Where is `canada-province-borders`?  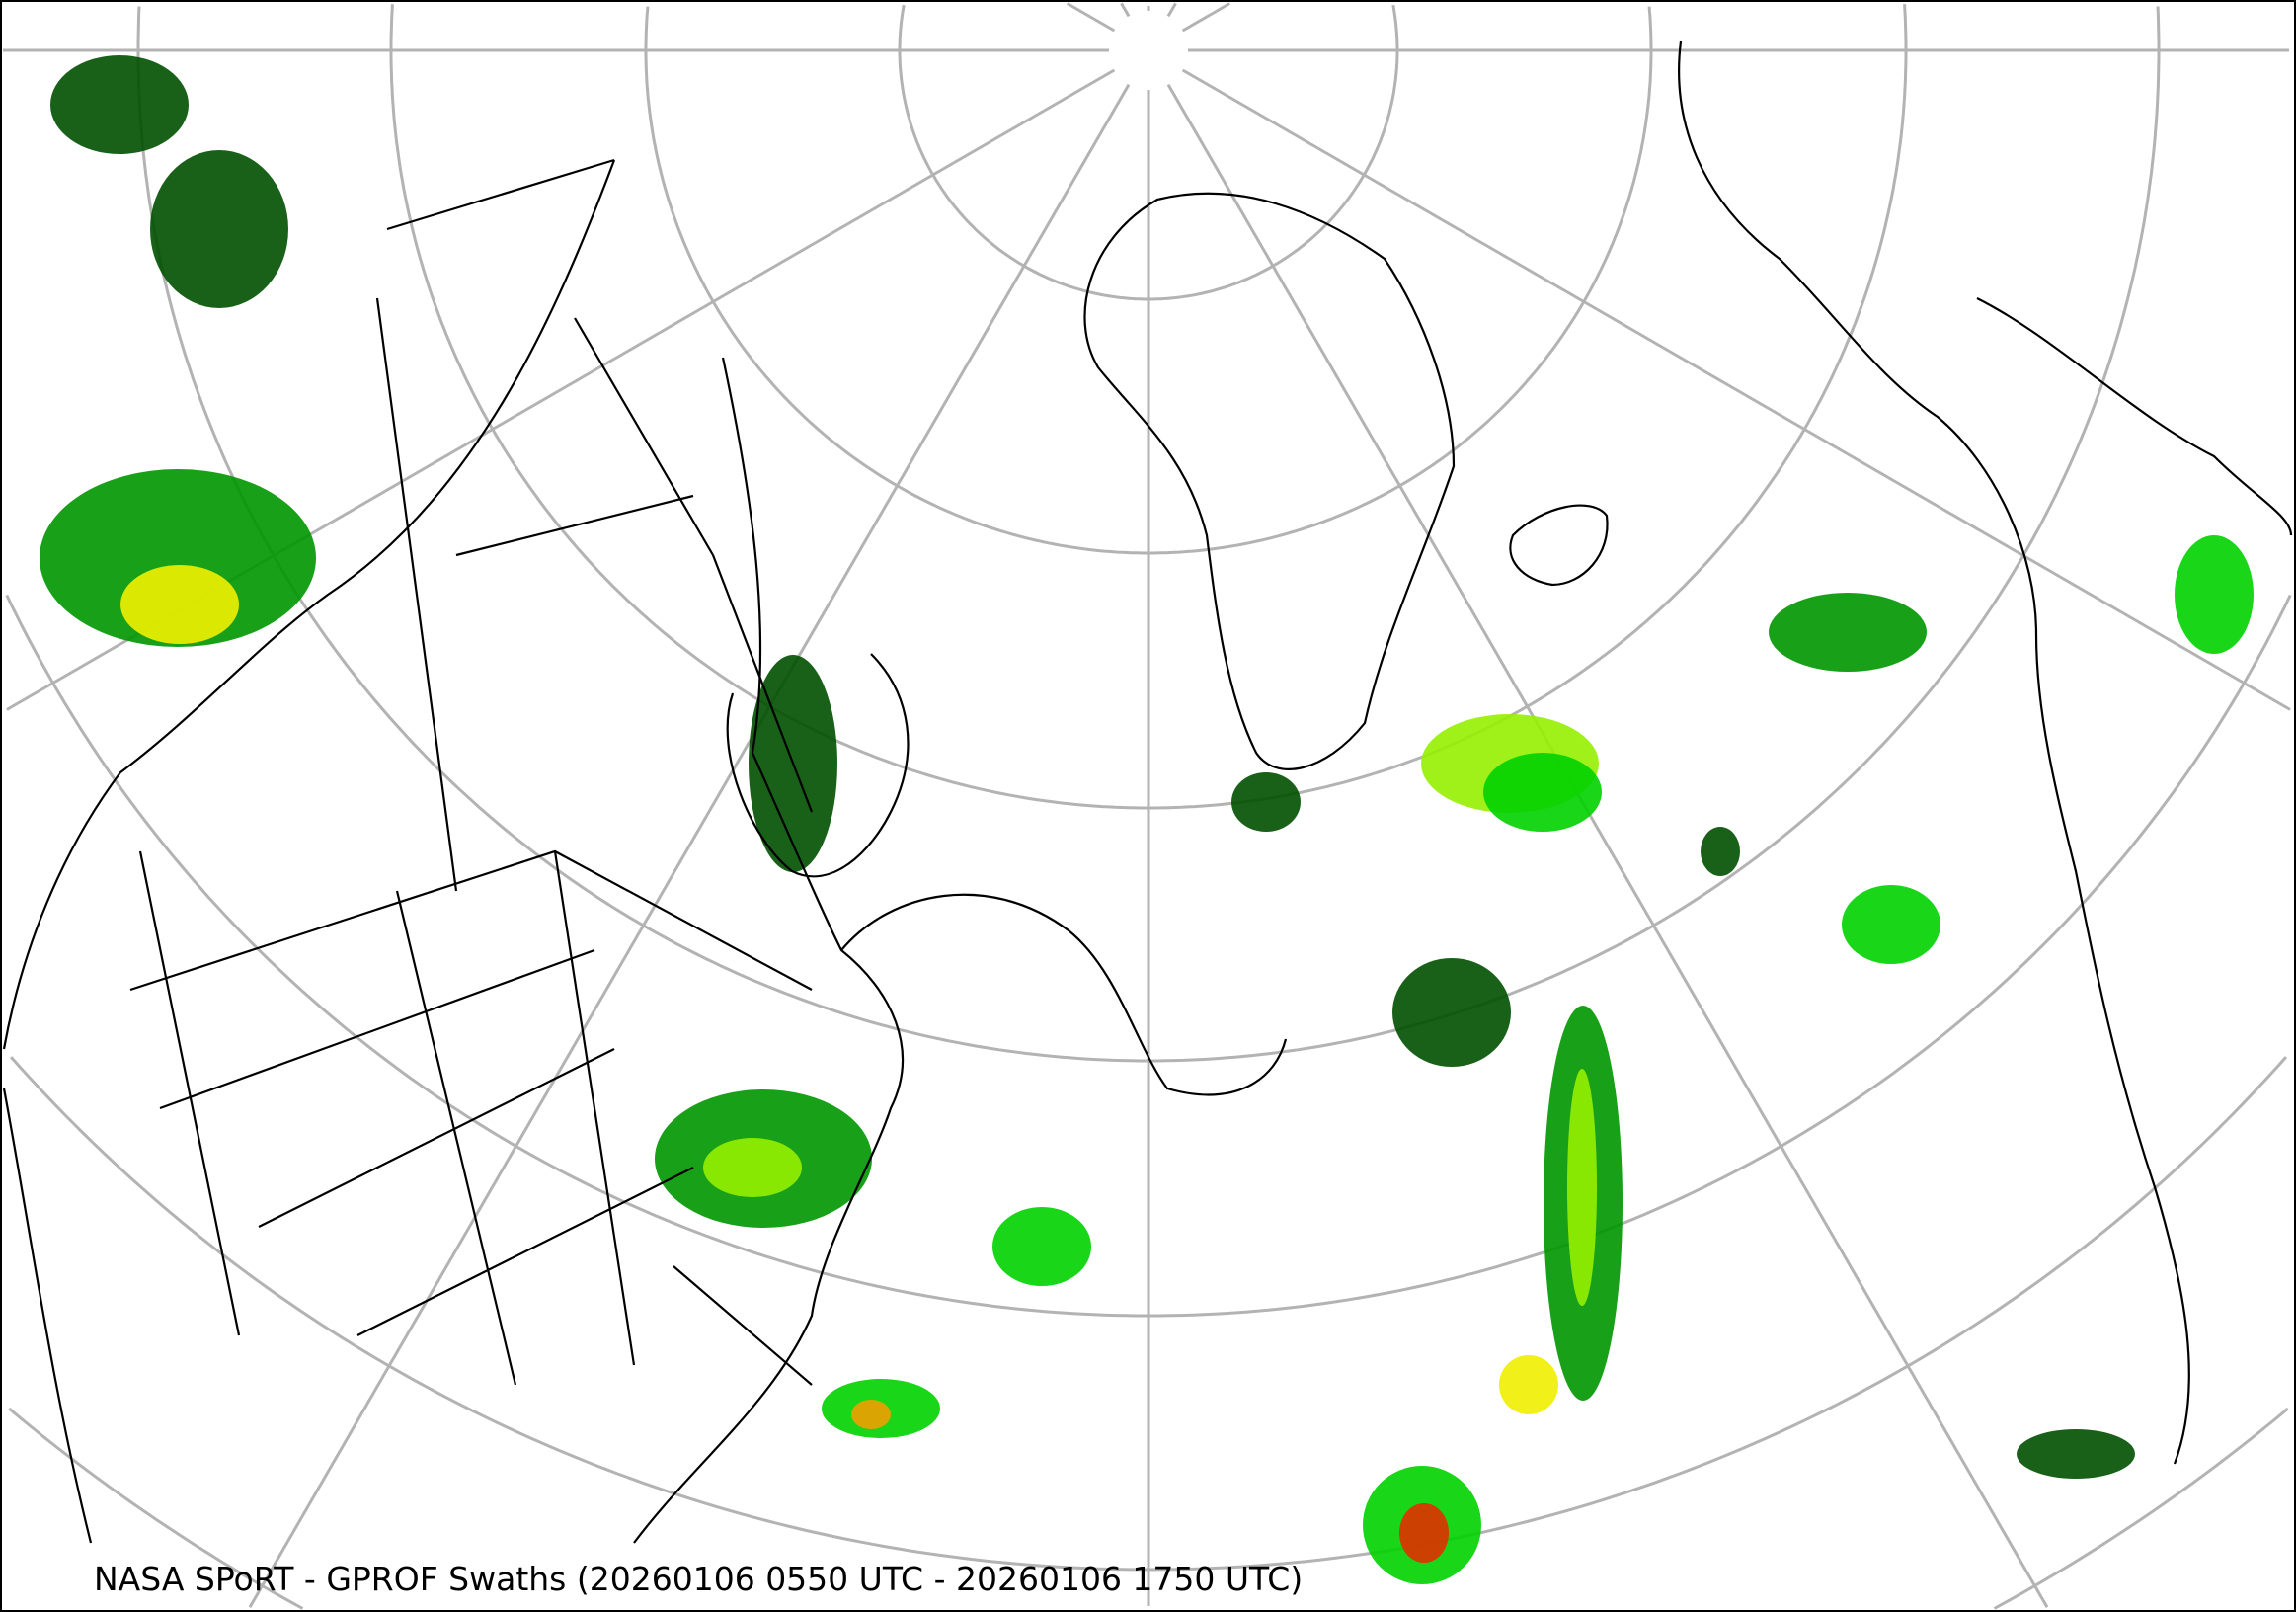
canada-province-borders is located at coordinates (595, 525).